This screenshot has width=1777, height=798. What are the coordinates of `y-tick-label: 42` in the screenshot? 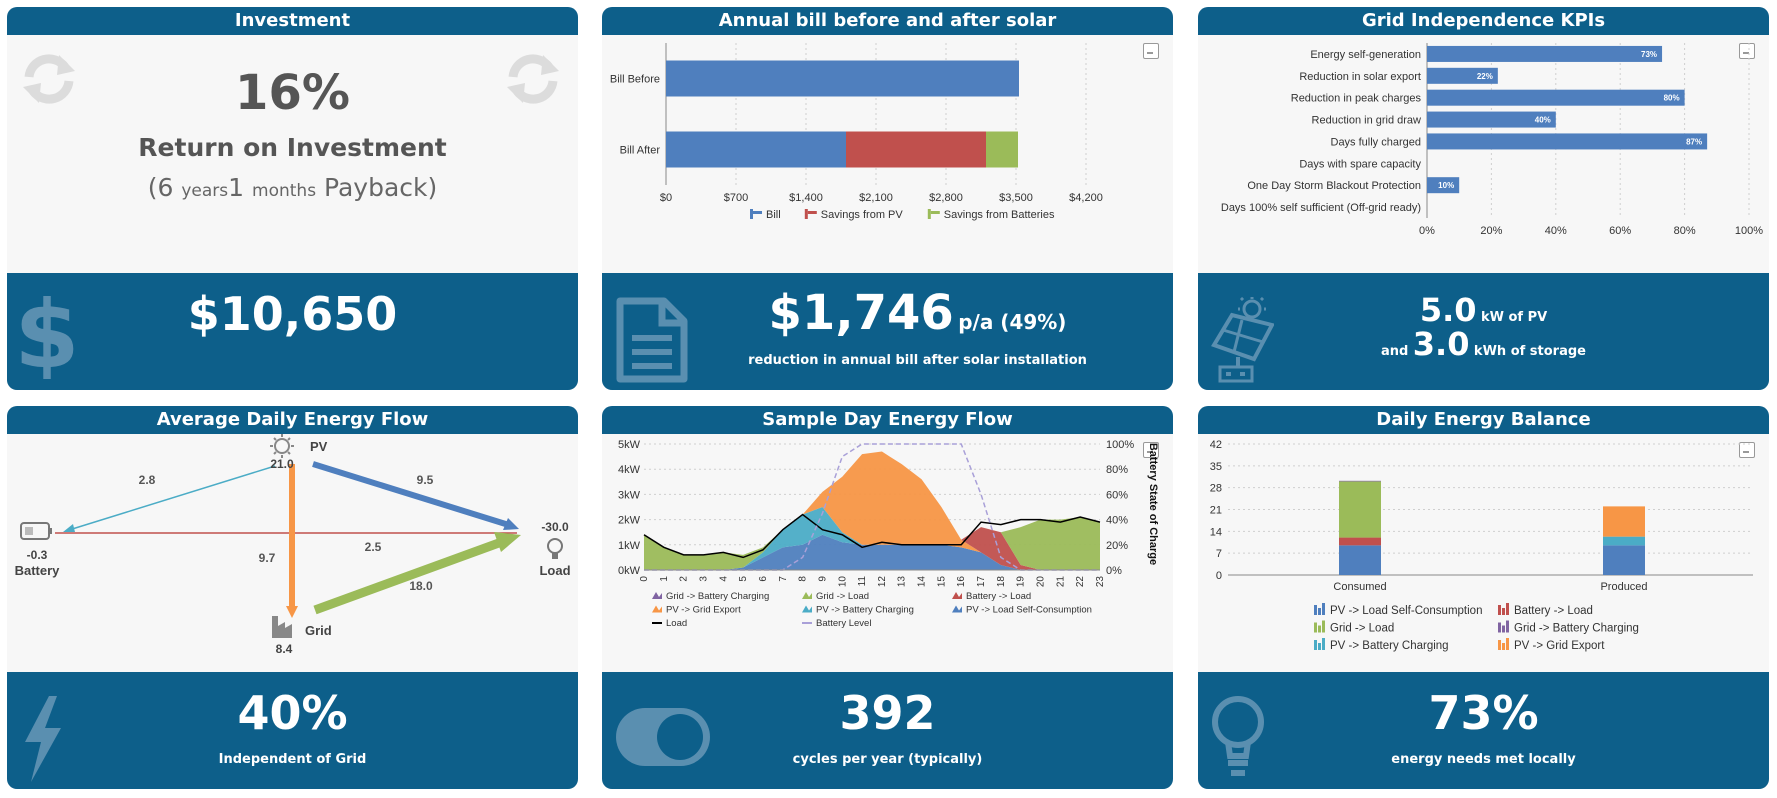 It's located at (1216, 445).